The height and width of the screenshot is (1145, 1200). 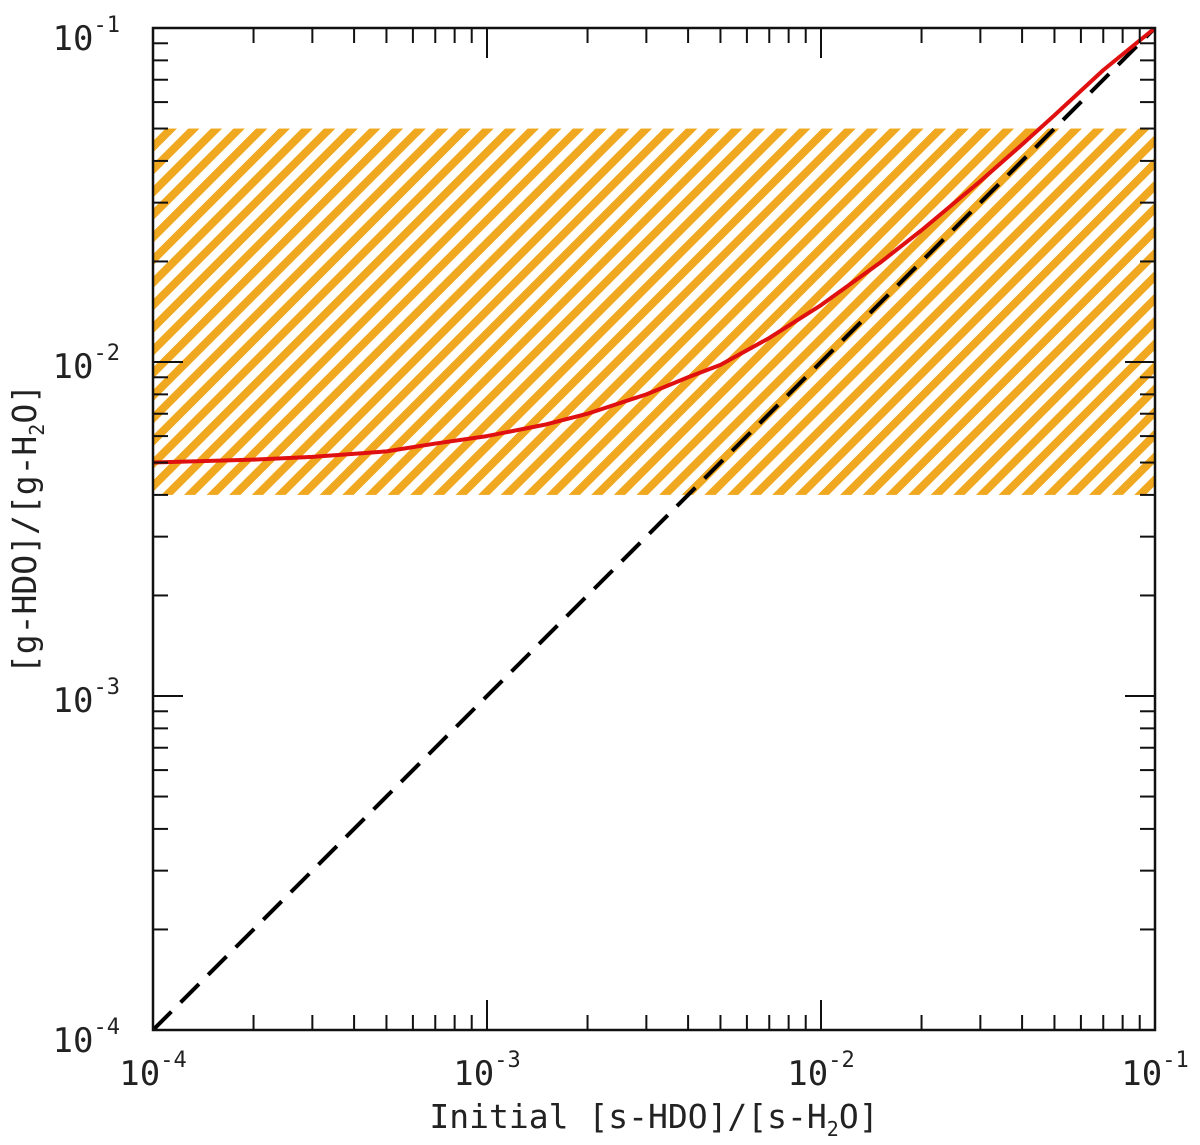 What do you see at coordinates (86, 537) in the screenshot?
I see `y-tick-labels: 10⁻⁴ 10⁻³ 10⁻² 10⁻¹` at bounding box center [86, 537].